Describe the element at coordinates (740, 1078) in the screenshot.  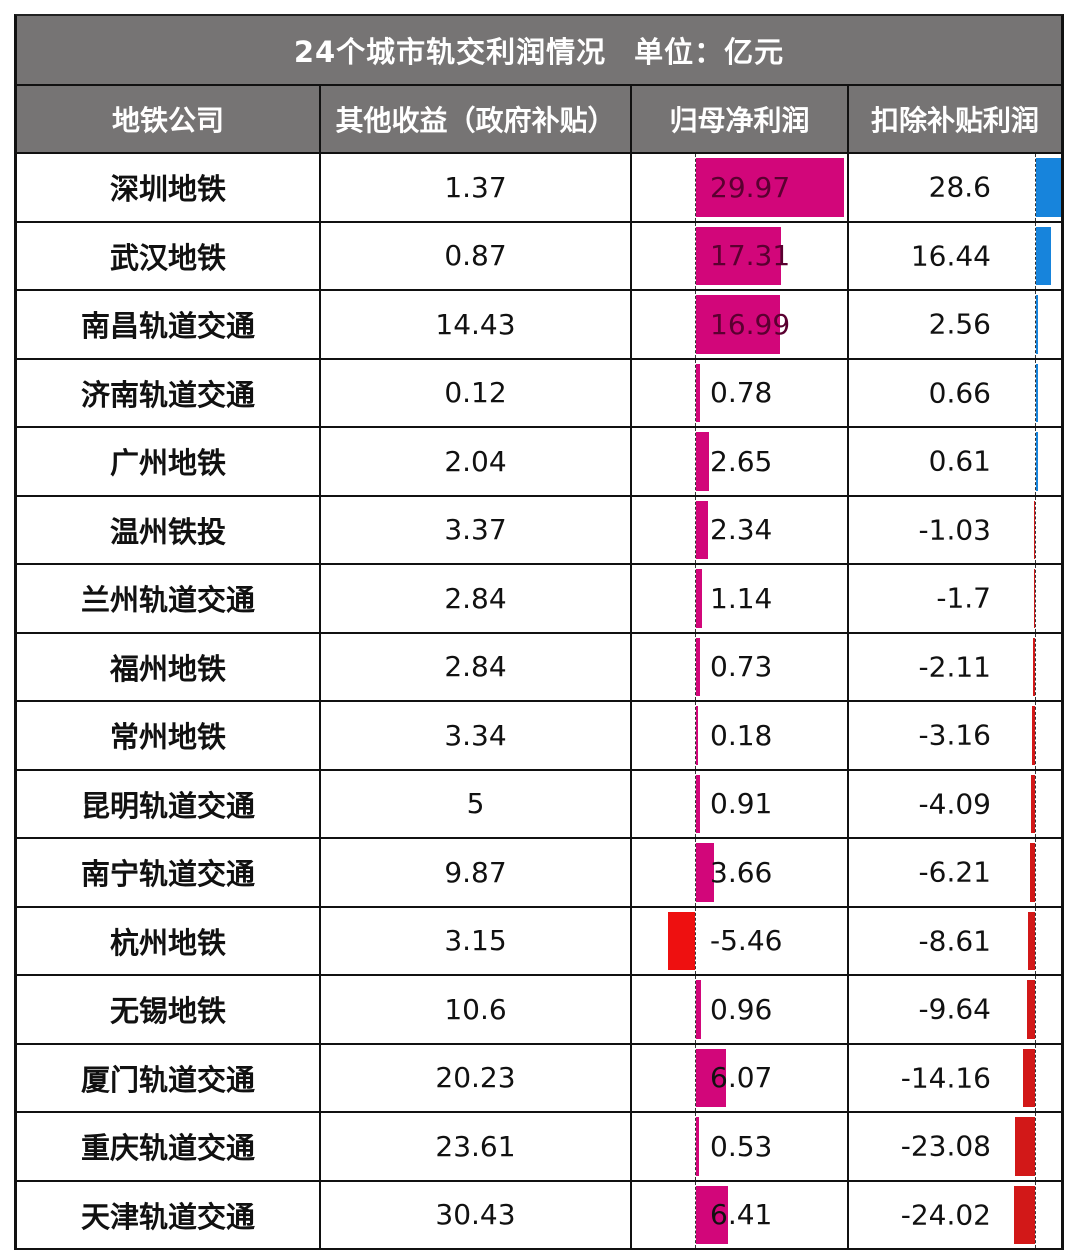
I see `net-profit-cell: 6.07` at that location.